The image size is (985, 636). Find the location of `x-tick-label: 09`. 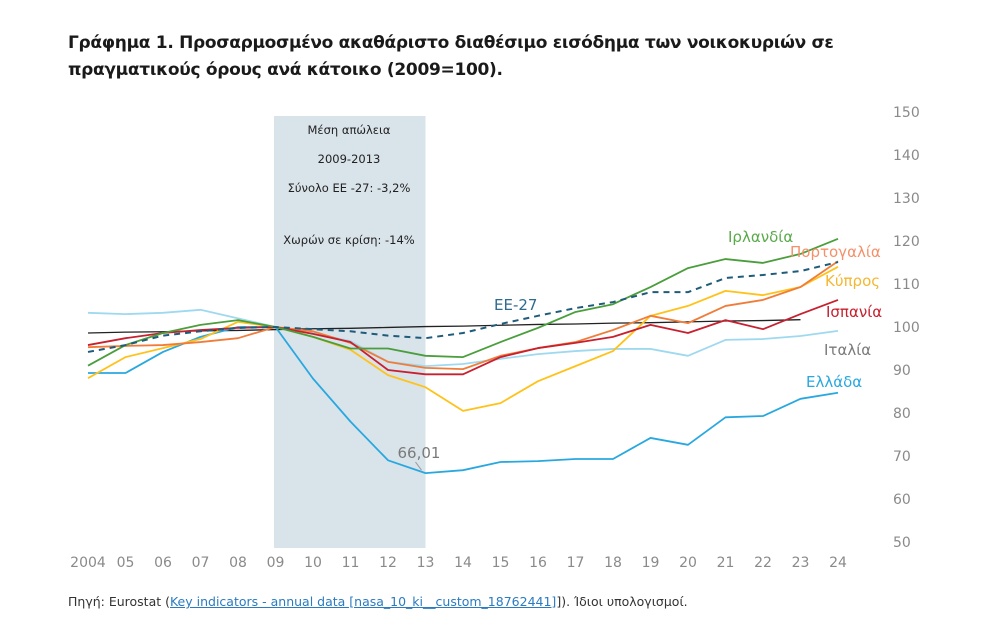

x-tick-label: 09 is located at coordinates (276, 563).